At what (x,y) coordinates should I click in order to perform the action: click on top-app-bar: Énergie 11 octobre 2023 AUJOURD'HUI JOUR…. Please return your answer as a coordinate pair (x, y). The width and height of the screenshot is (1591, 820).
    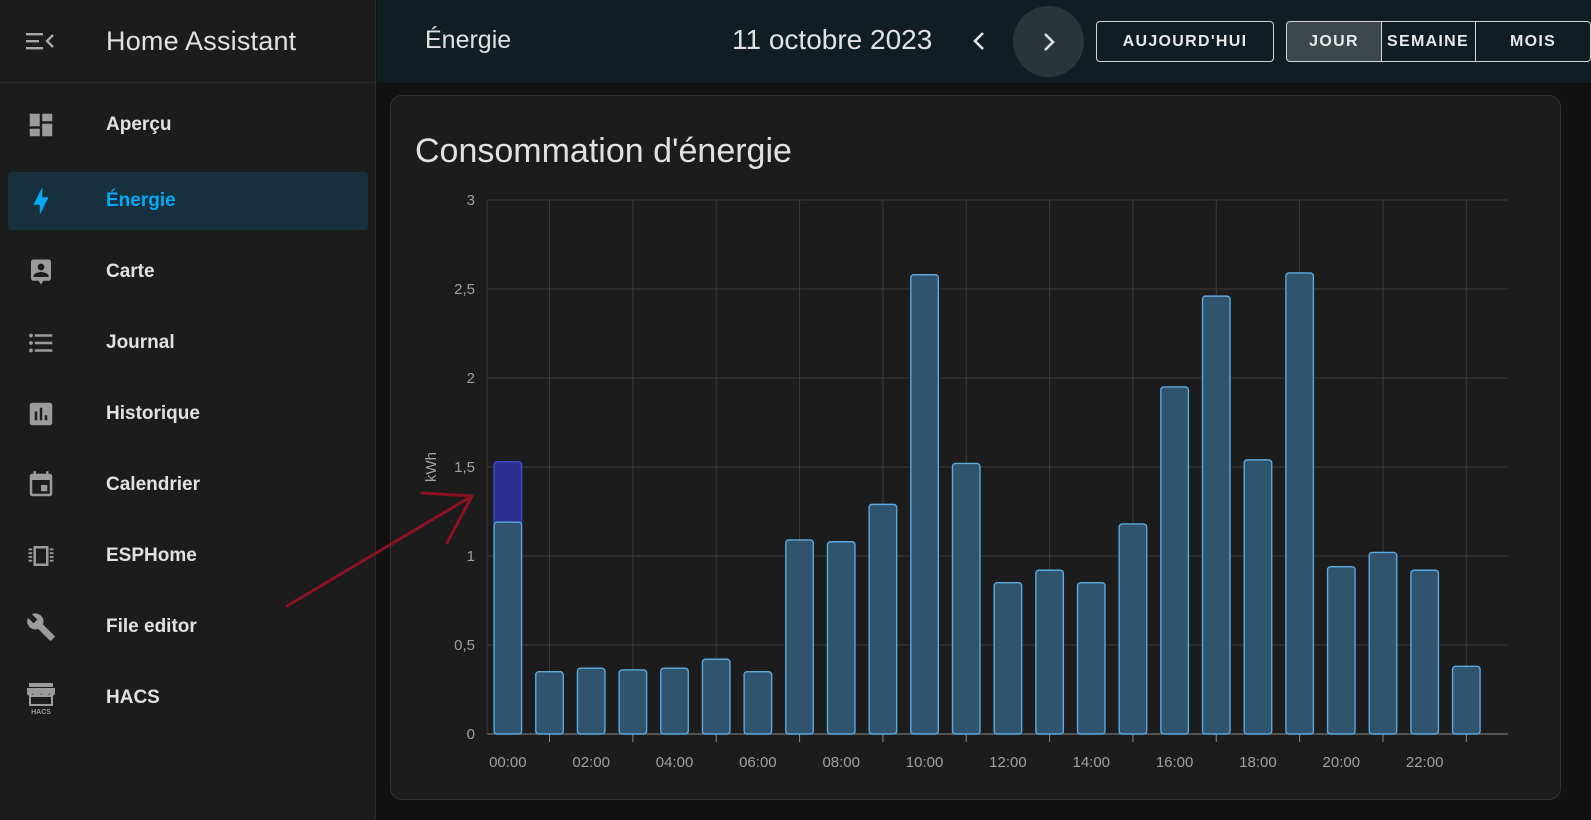
    Looking at the image, I should click on (984, 41).